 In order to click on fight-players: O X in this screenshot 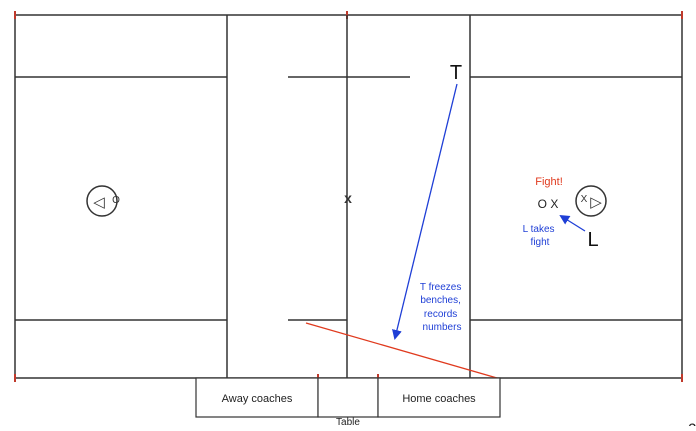, I will do `click(548, 204)`.